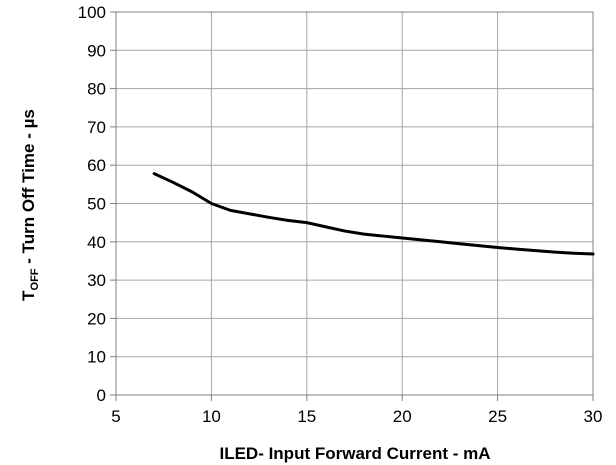 This screenshot has height=465, width=616. I want to click on y-tick-label: 90, so click(96, 50).